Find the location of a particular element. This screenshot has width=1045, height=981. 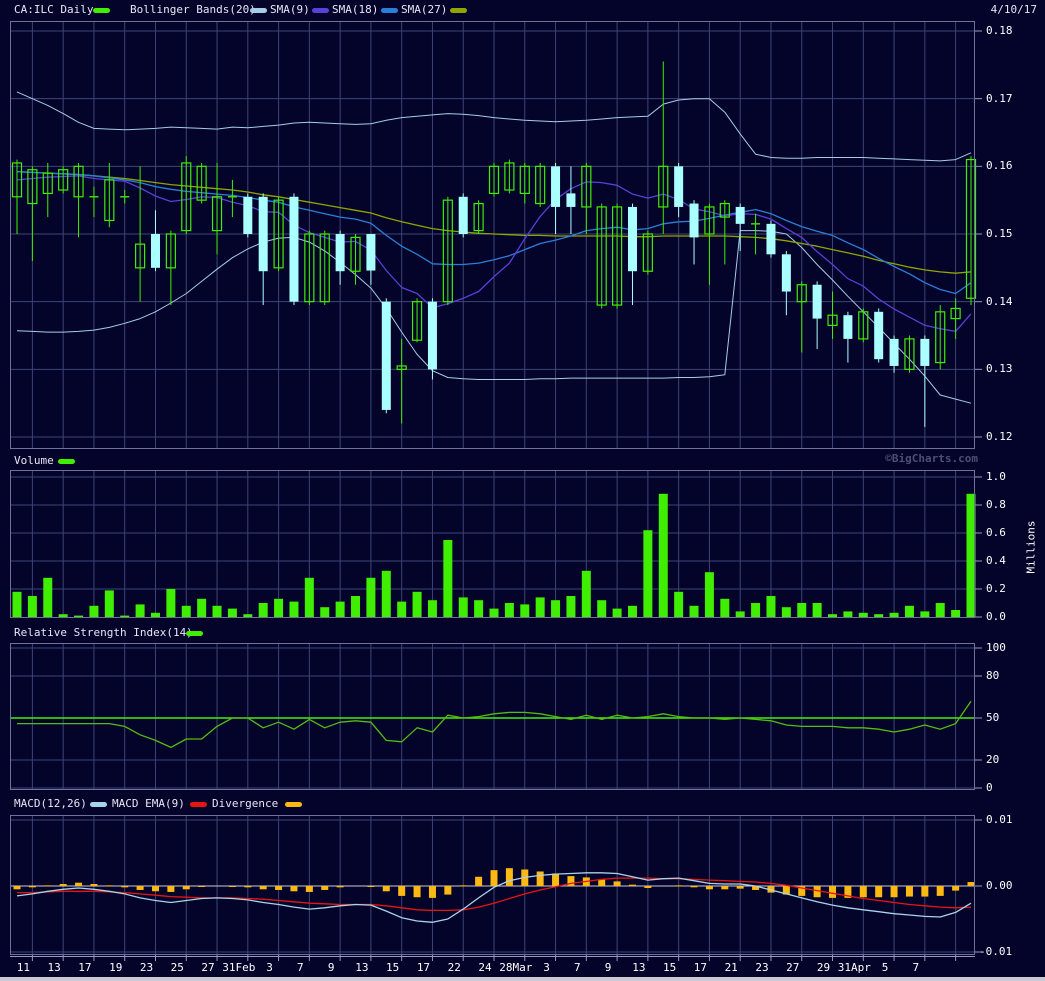

rsi-gridlines is located at coordinates (492, 716).